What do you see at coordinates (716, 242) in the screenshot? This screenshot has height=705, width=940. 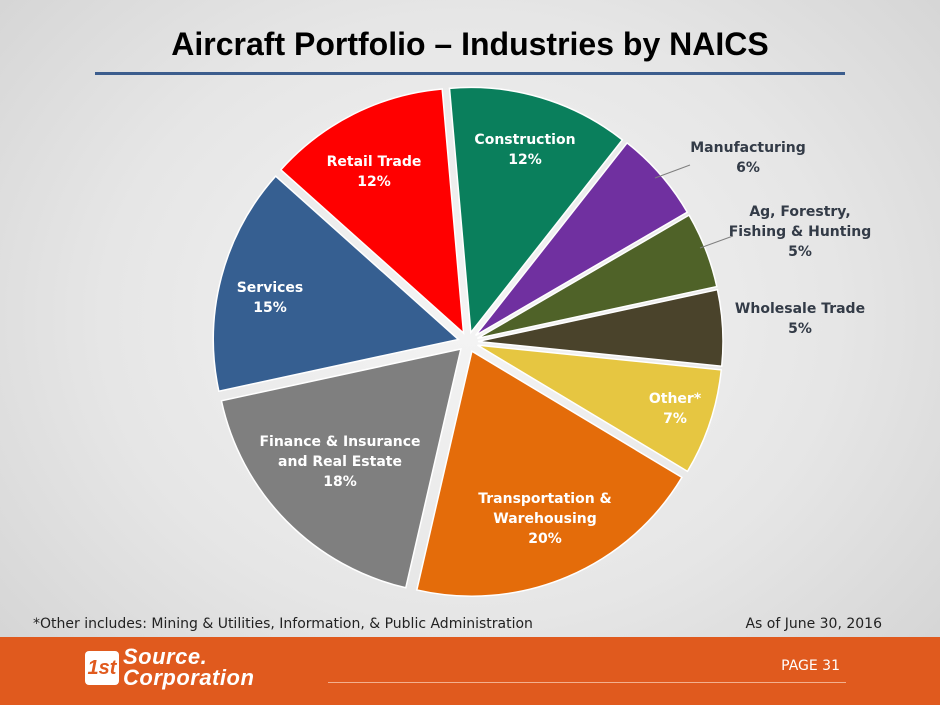 I see `leader-line-ag-forestry` at bounding box center [716, 242].